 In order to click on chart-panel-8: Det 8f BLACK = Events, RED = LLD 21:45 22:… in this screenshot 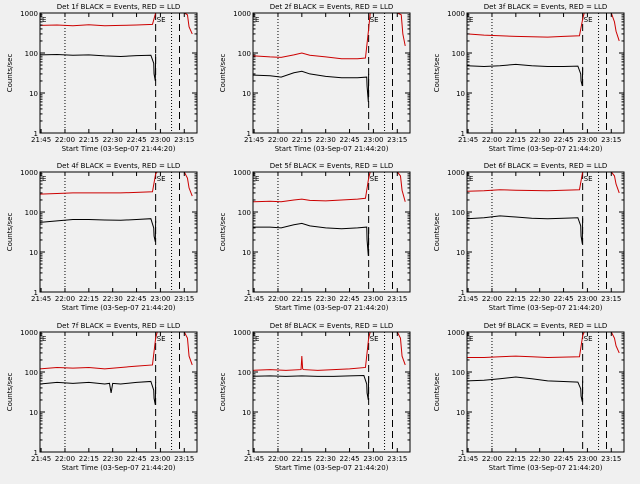, I will do `click(315, 397)`.